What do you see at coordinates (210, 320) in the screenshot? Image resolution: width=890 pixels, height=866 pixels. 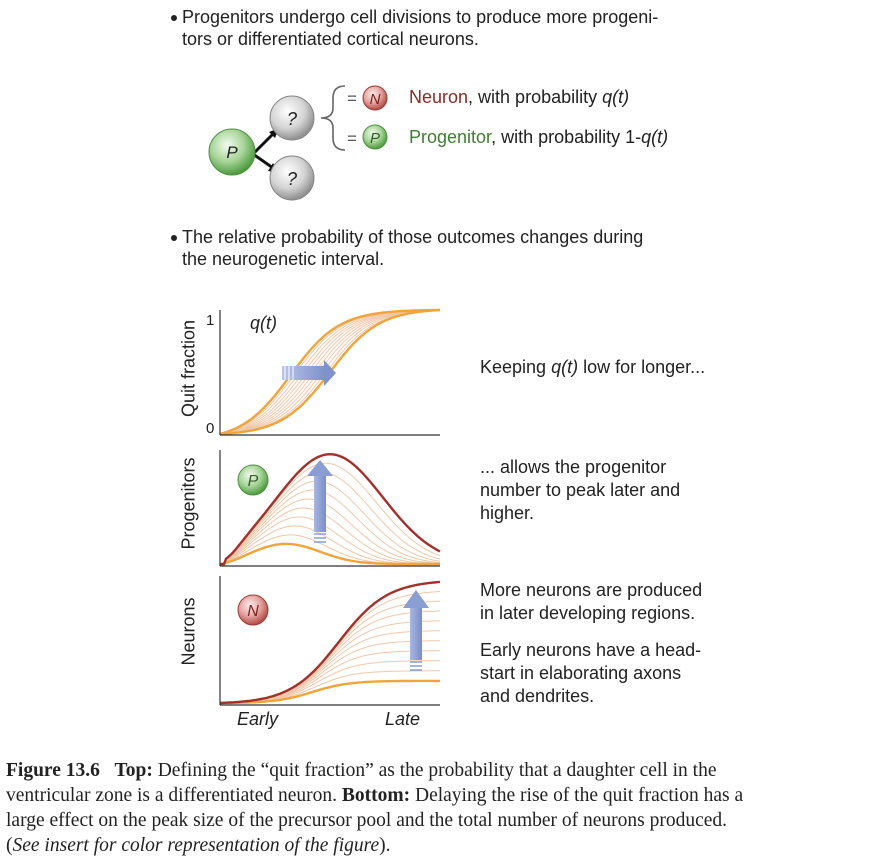 I see `quit-tick-1: 1` at bounding box center [210, 320].